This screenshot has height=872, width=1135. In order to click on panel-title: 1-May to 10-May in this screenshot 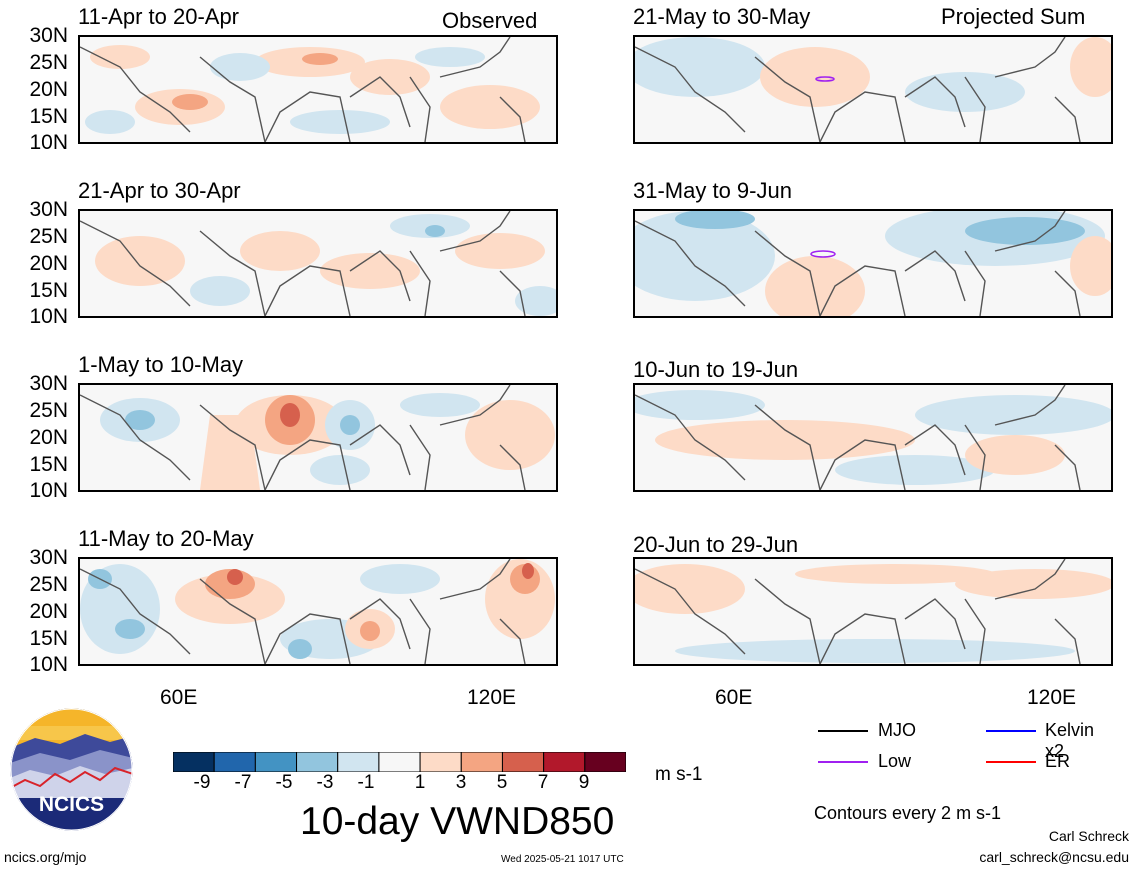, I will do `click(161, 364)`.